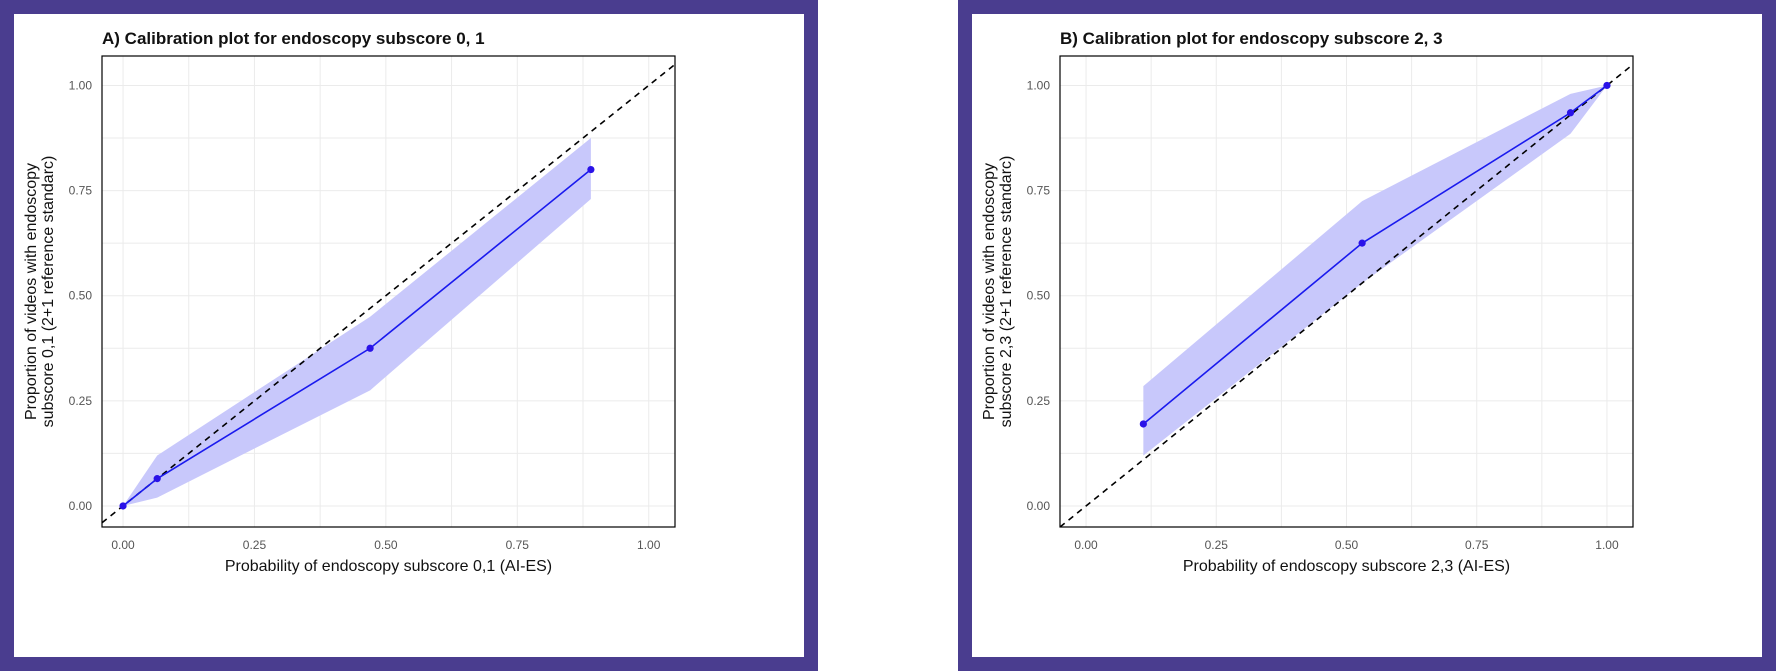  I want to click on y-axis-label-line-2: subscore 0,1 (2+1 reference standarc), so click(48, 292).